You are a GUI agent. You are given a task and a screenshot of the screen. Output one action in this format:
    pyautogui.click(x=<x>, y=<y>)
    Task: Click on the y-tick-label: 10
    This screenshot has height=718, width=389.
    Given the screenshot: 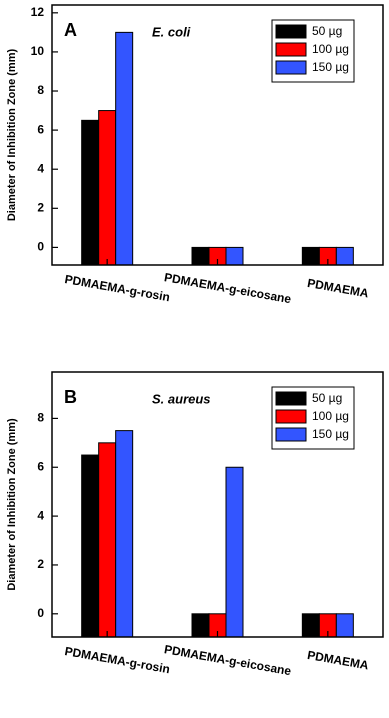 What is the action you would take?
    pyautogui.click(x=38, y=51)
    